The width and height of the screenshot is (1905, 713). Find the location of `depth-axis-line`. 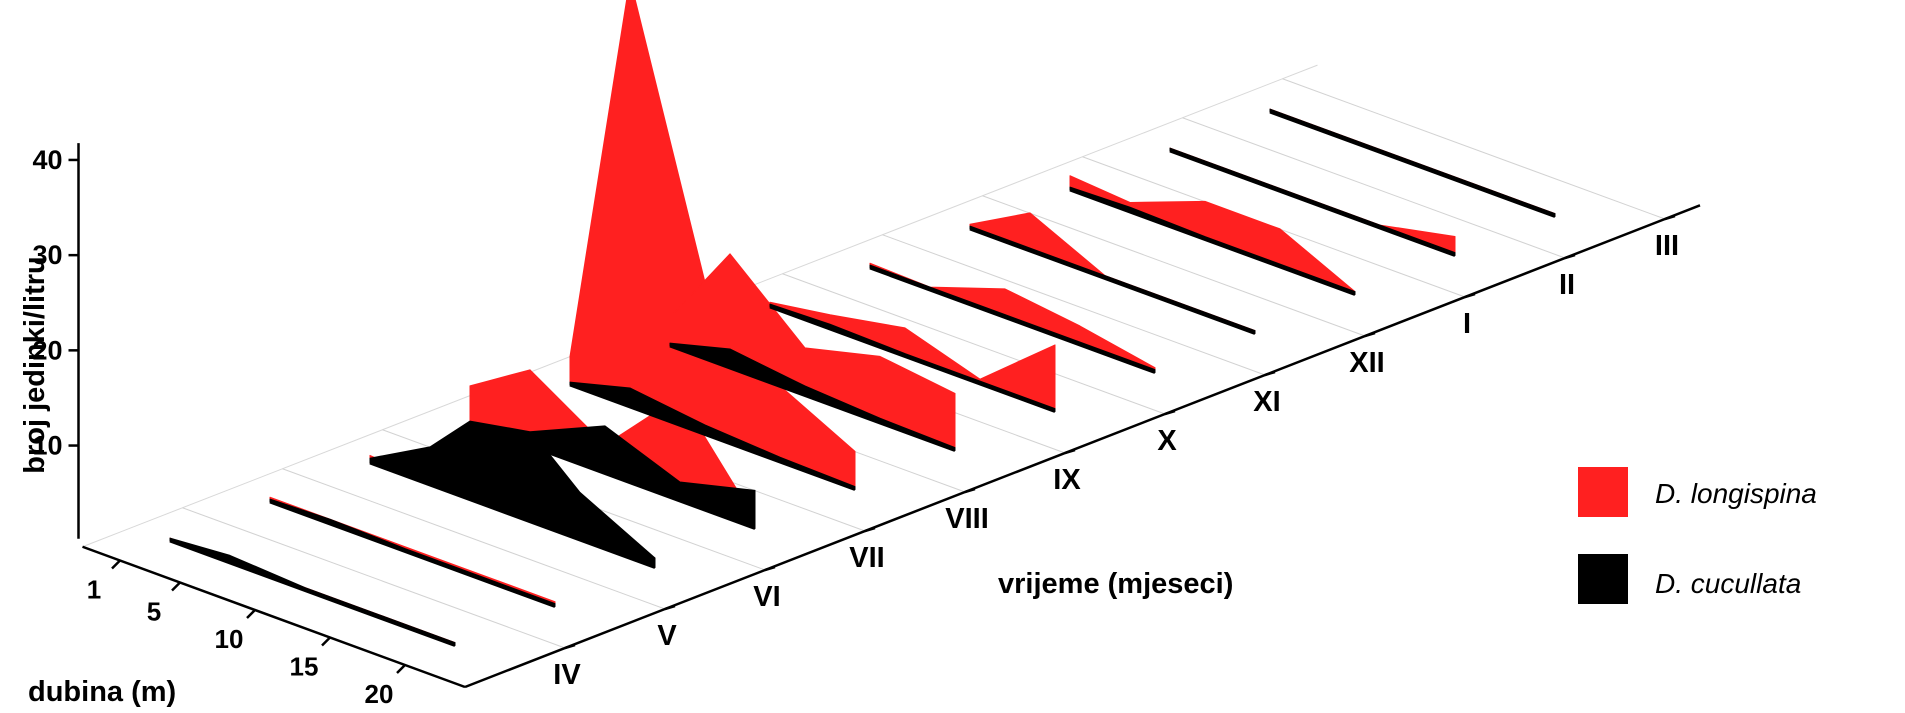

depth-axis-line is located at coordinates (274, 617).